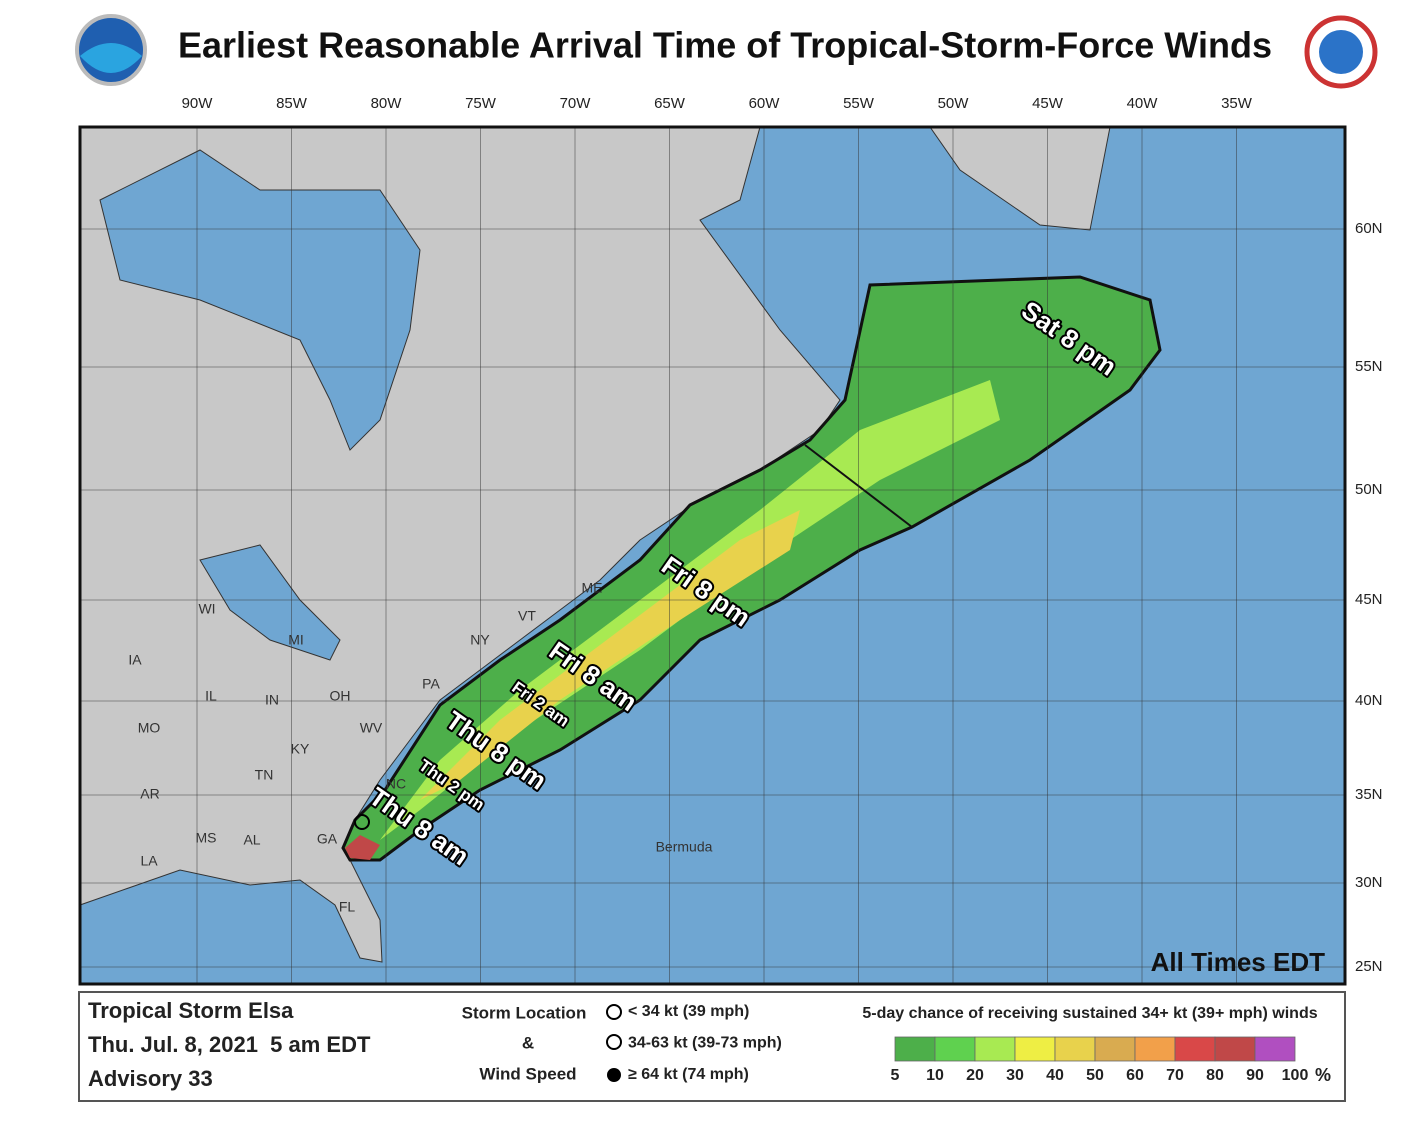 Image resolution: width=1408 pixels, height=1148 pixels. I want to click on symbol-label: < 34 kt (39 mph), so click(688, 1011).